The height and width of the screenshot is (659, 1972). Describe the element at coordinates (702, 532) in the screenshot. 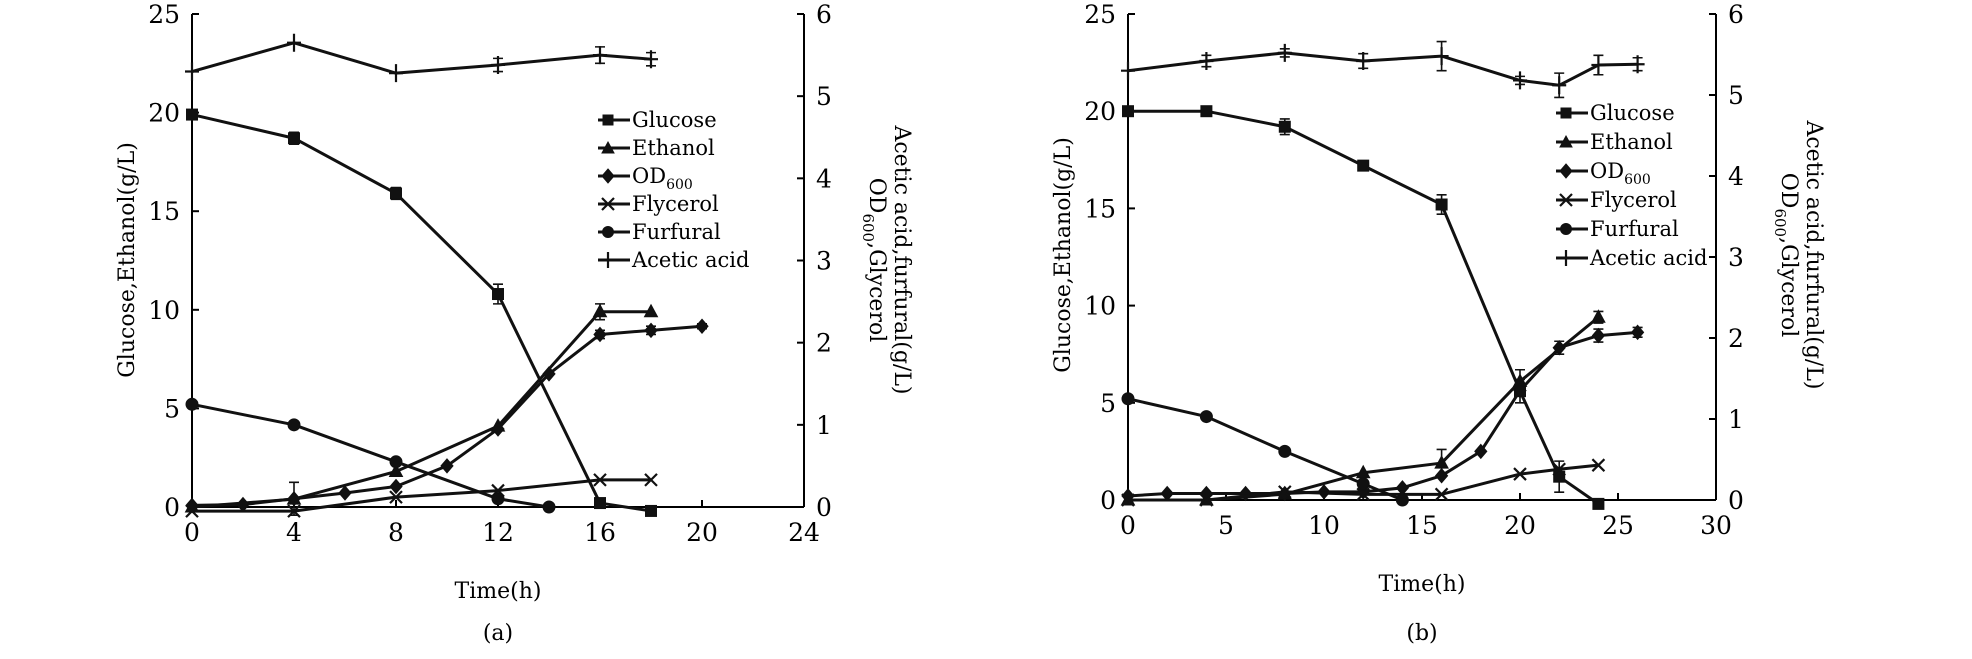

I see `x-tick-label: 20` at that location.